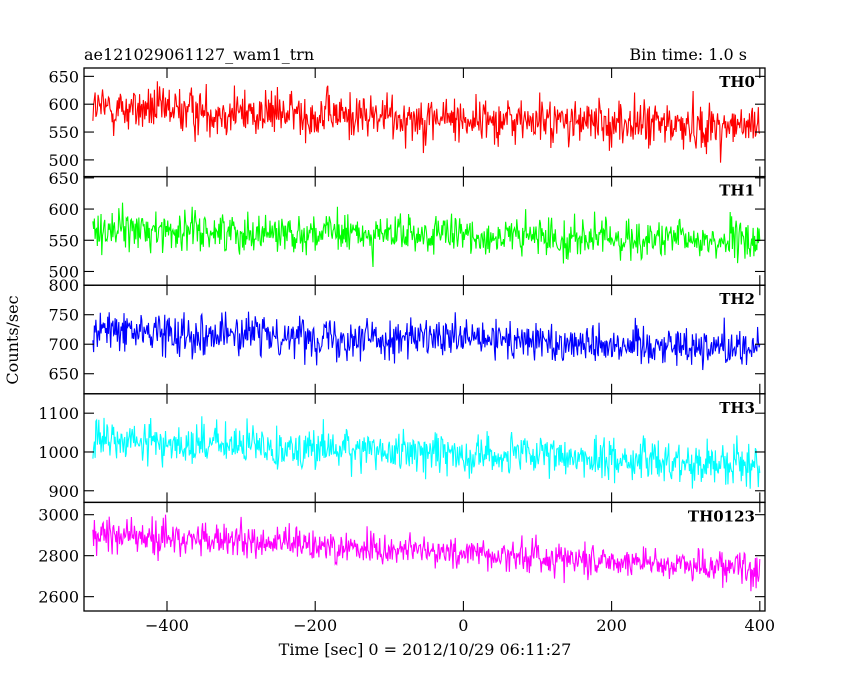 The height and width of the screenshot is (684, 850). I want to click on panel-label: TH3, so click(737, 408).